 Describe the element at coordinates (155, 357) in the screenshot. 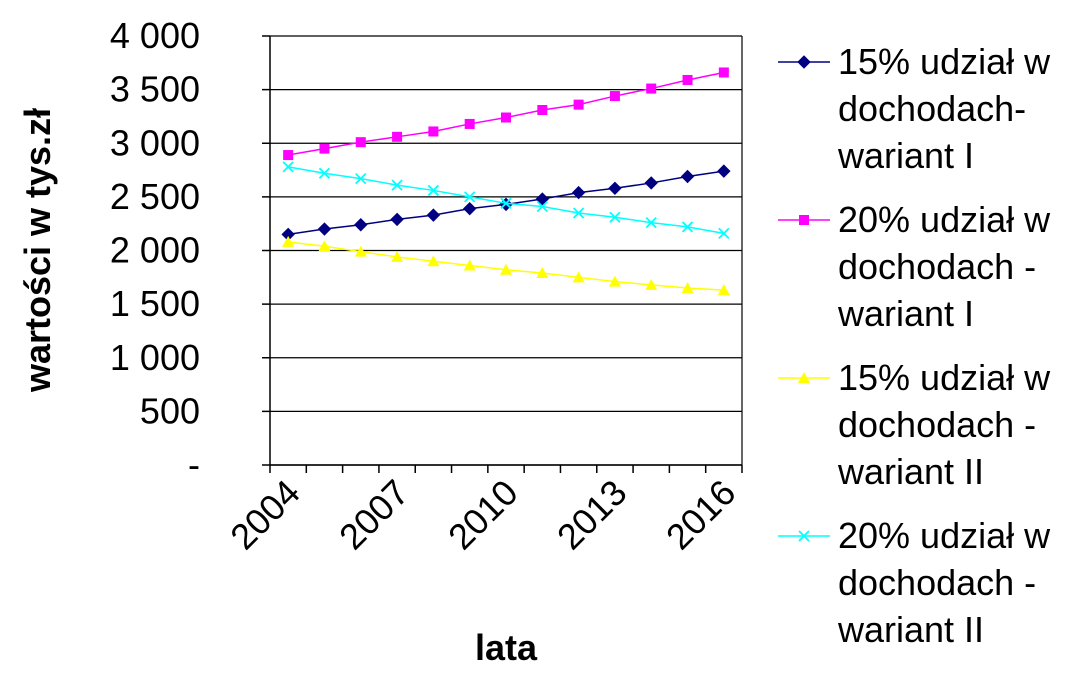

I see `y-tick-label: 1 000` at that location.